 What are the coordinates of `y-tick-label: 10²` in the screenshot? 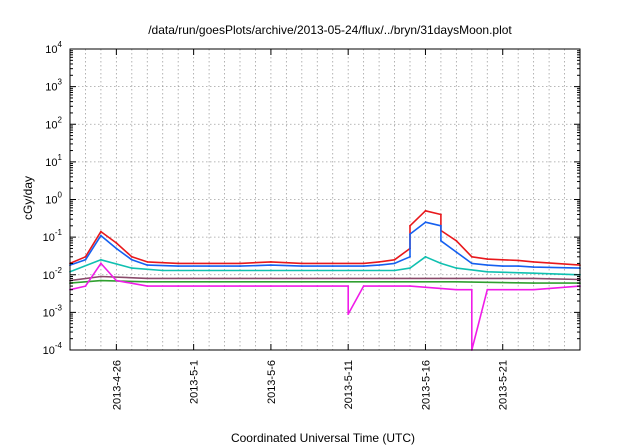 It's located at (53, 123).